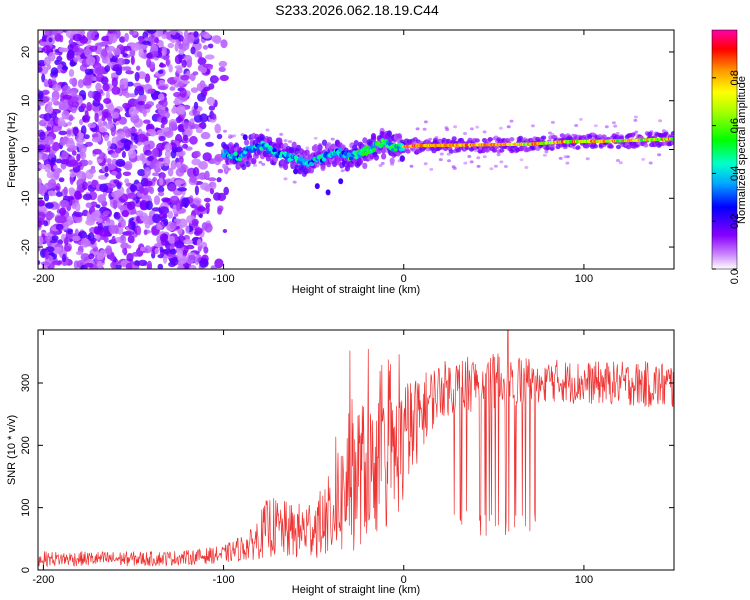 The width and height of the screenshot is (750, 600). Describe the element at coordinates (742, 150) in the screenshot. I see `colorbar-label: Normalized spectral amplitude` at that location.